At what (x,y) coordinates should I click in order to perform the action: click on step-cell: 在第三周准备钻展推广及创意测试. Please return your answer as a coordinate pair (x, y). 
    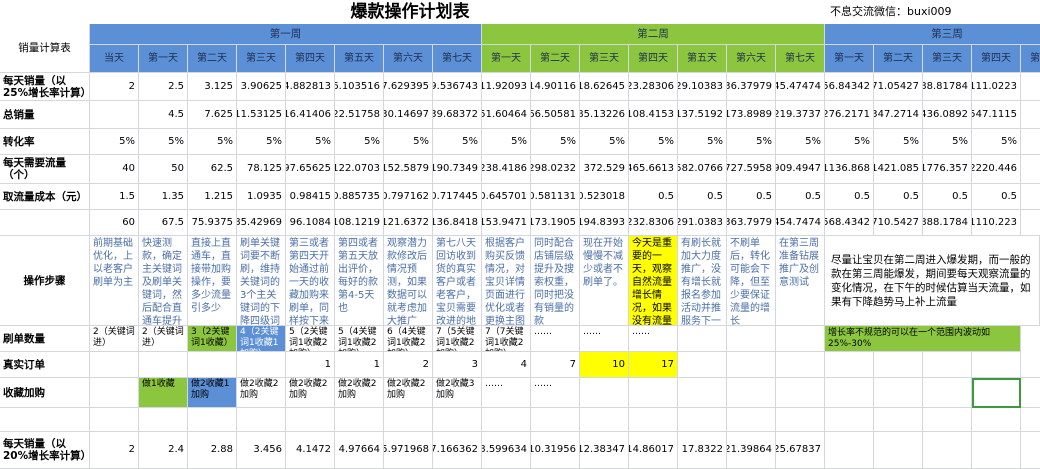
    Looking at the image, I should click on (800, 281).